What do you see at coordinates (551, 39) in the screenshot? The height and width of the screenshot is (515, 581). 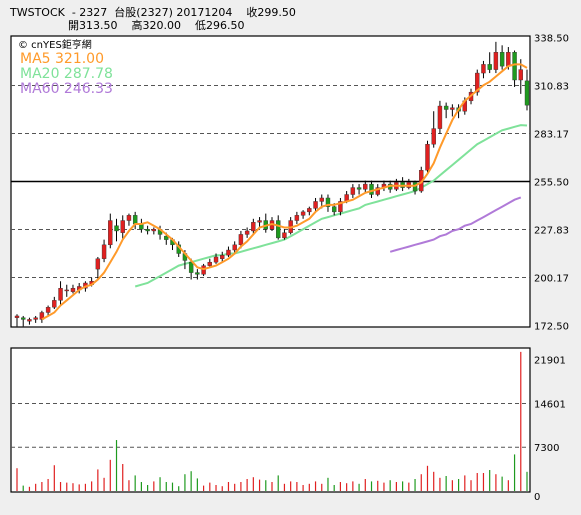 I see `price-tick-label: 338.50` at bounding box center [551, 39].